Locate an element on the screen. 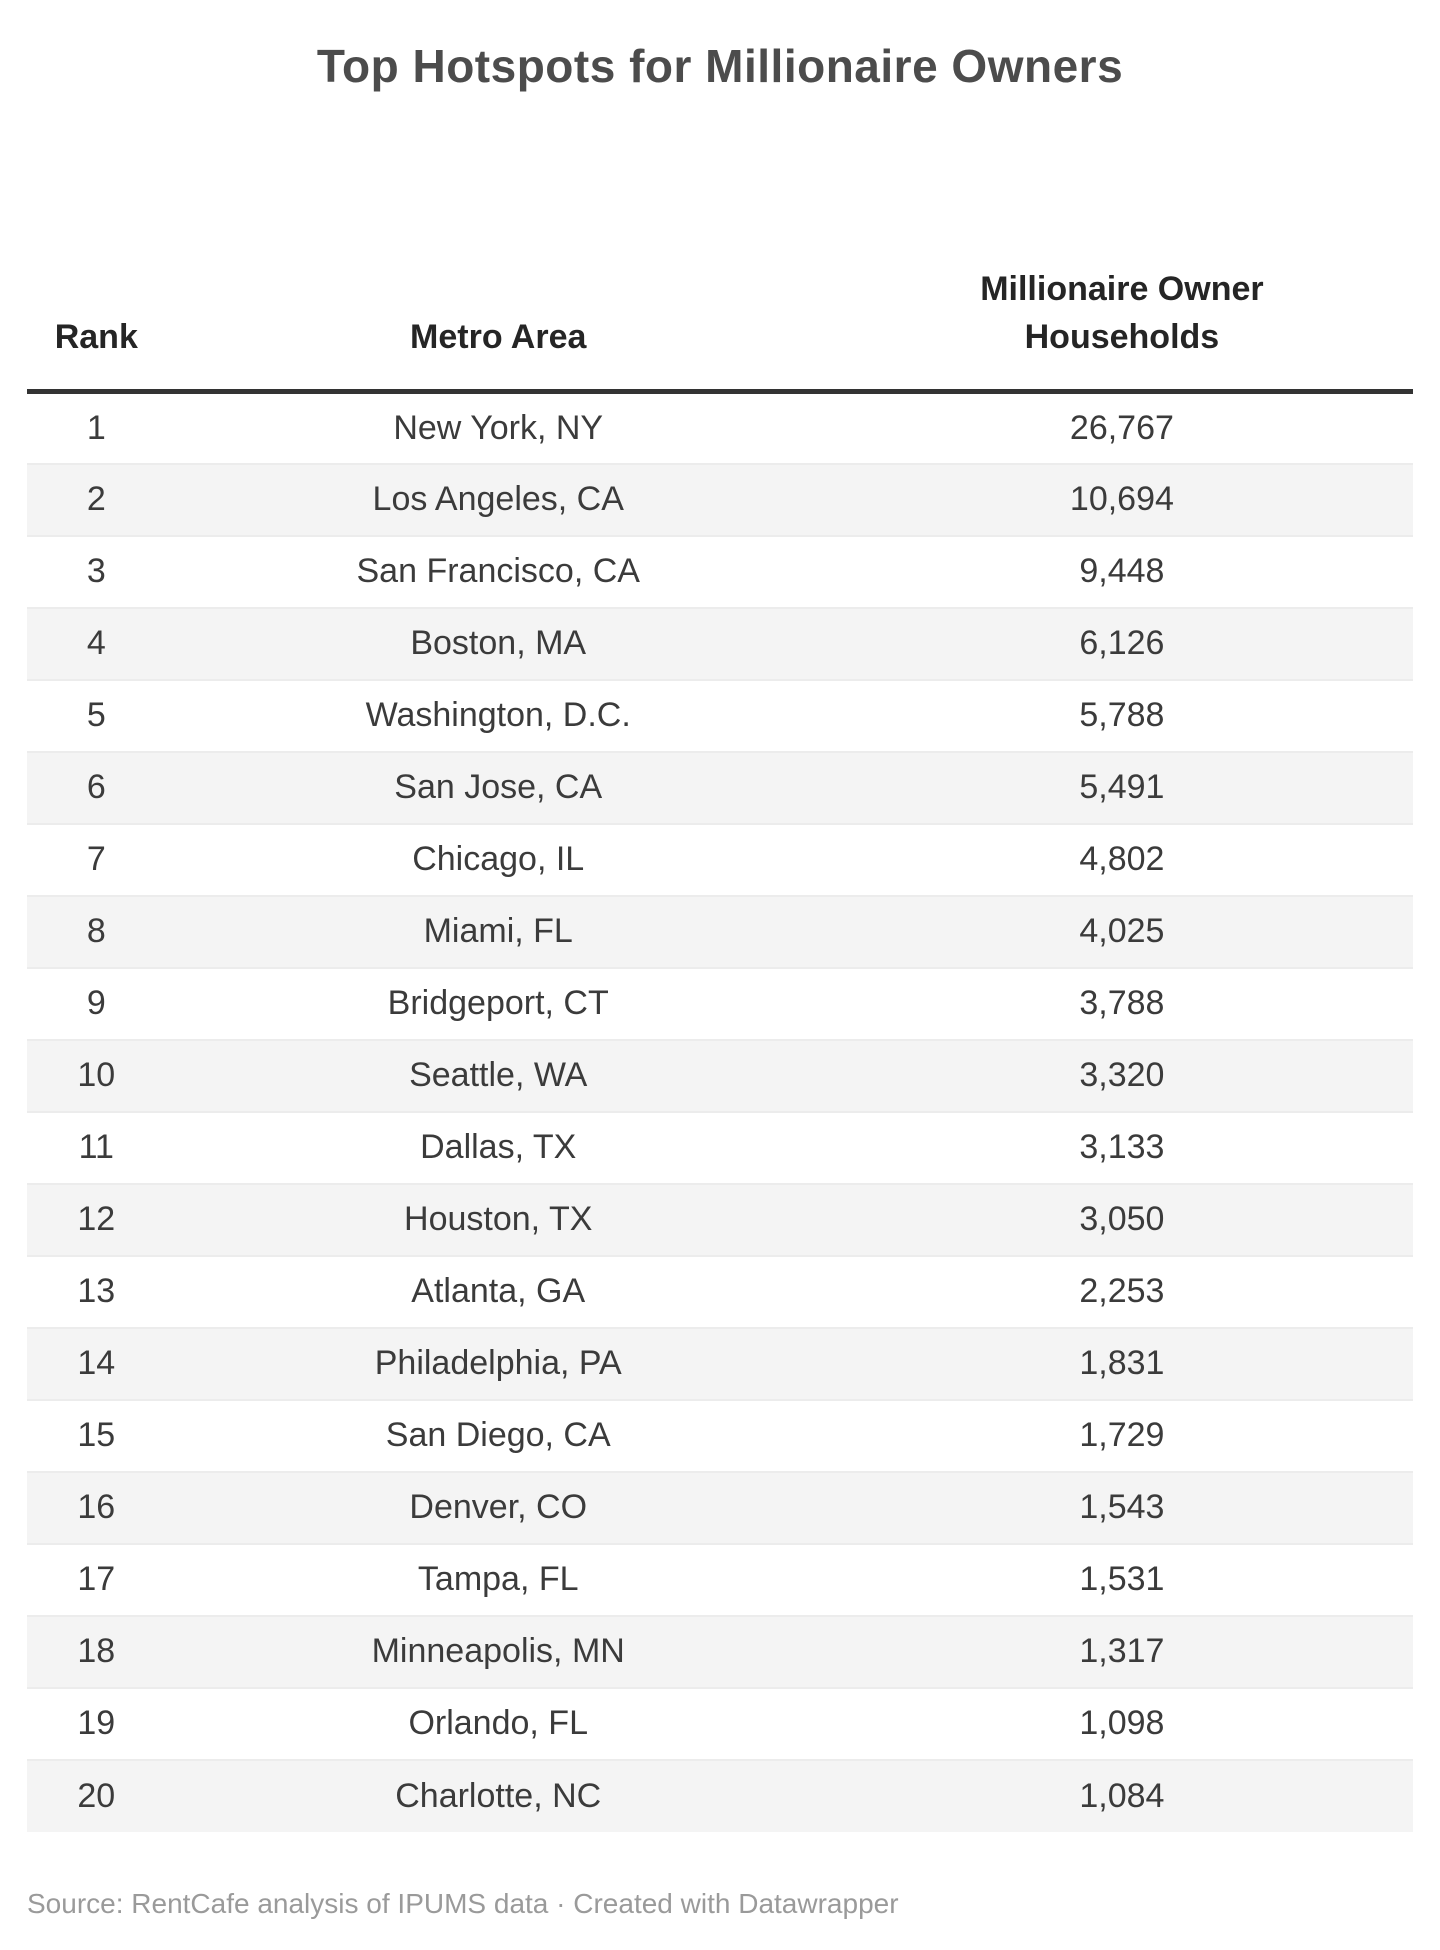 This screenshot has width=1440, height=1950. metro-area-cell: New York, NY is located at coordinates (498, 427).